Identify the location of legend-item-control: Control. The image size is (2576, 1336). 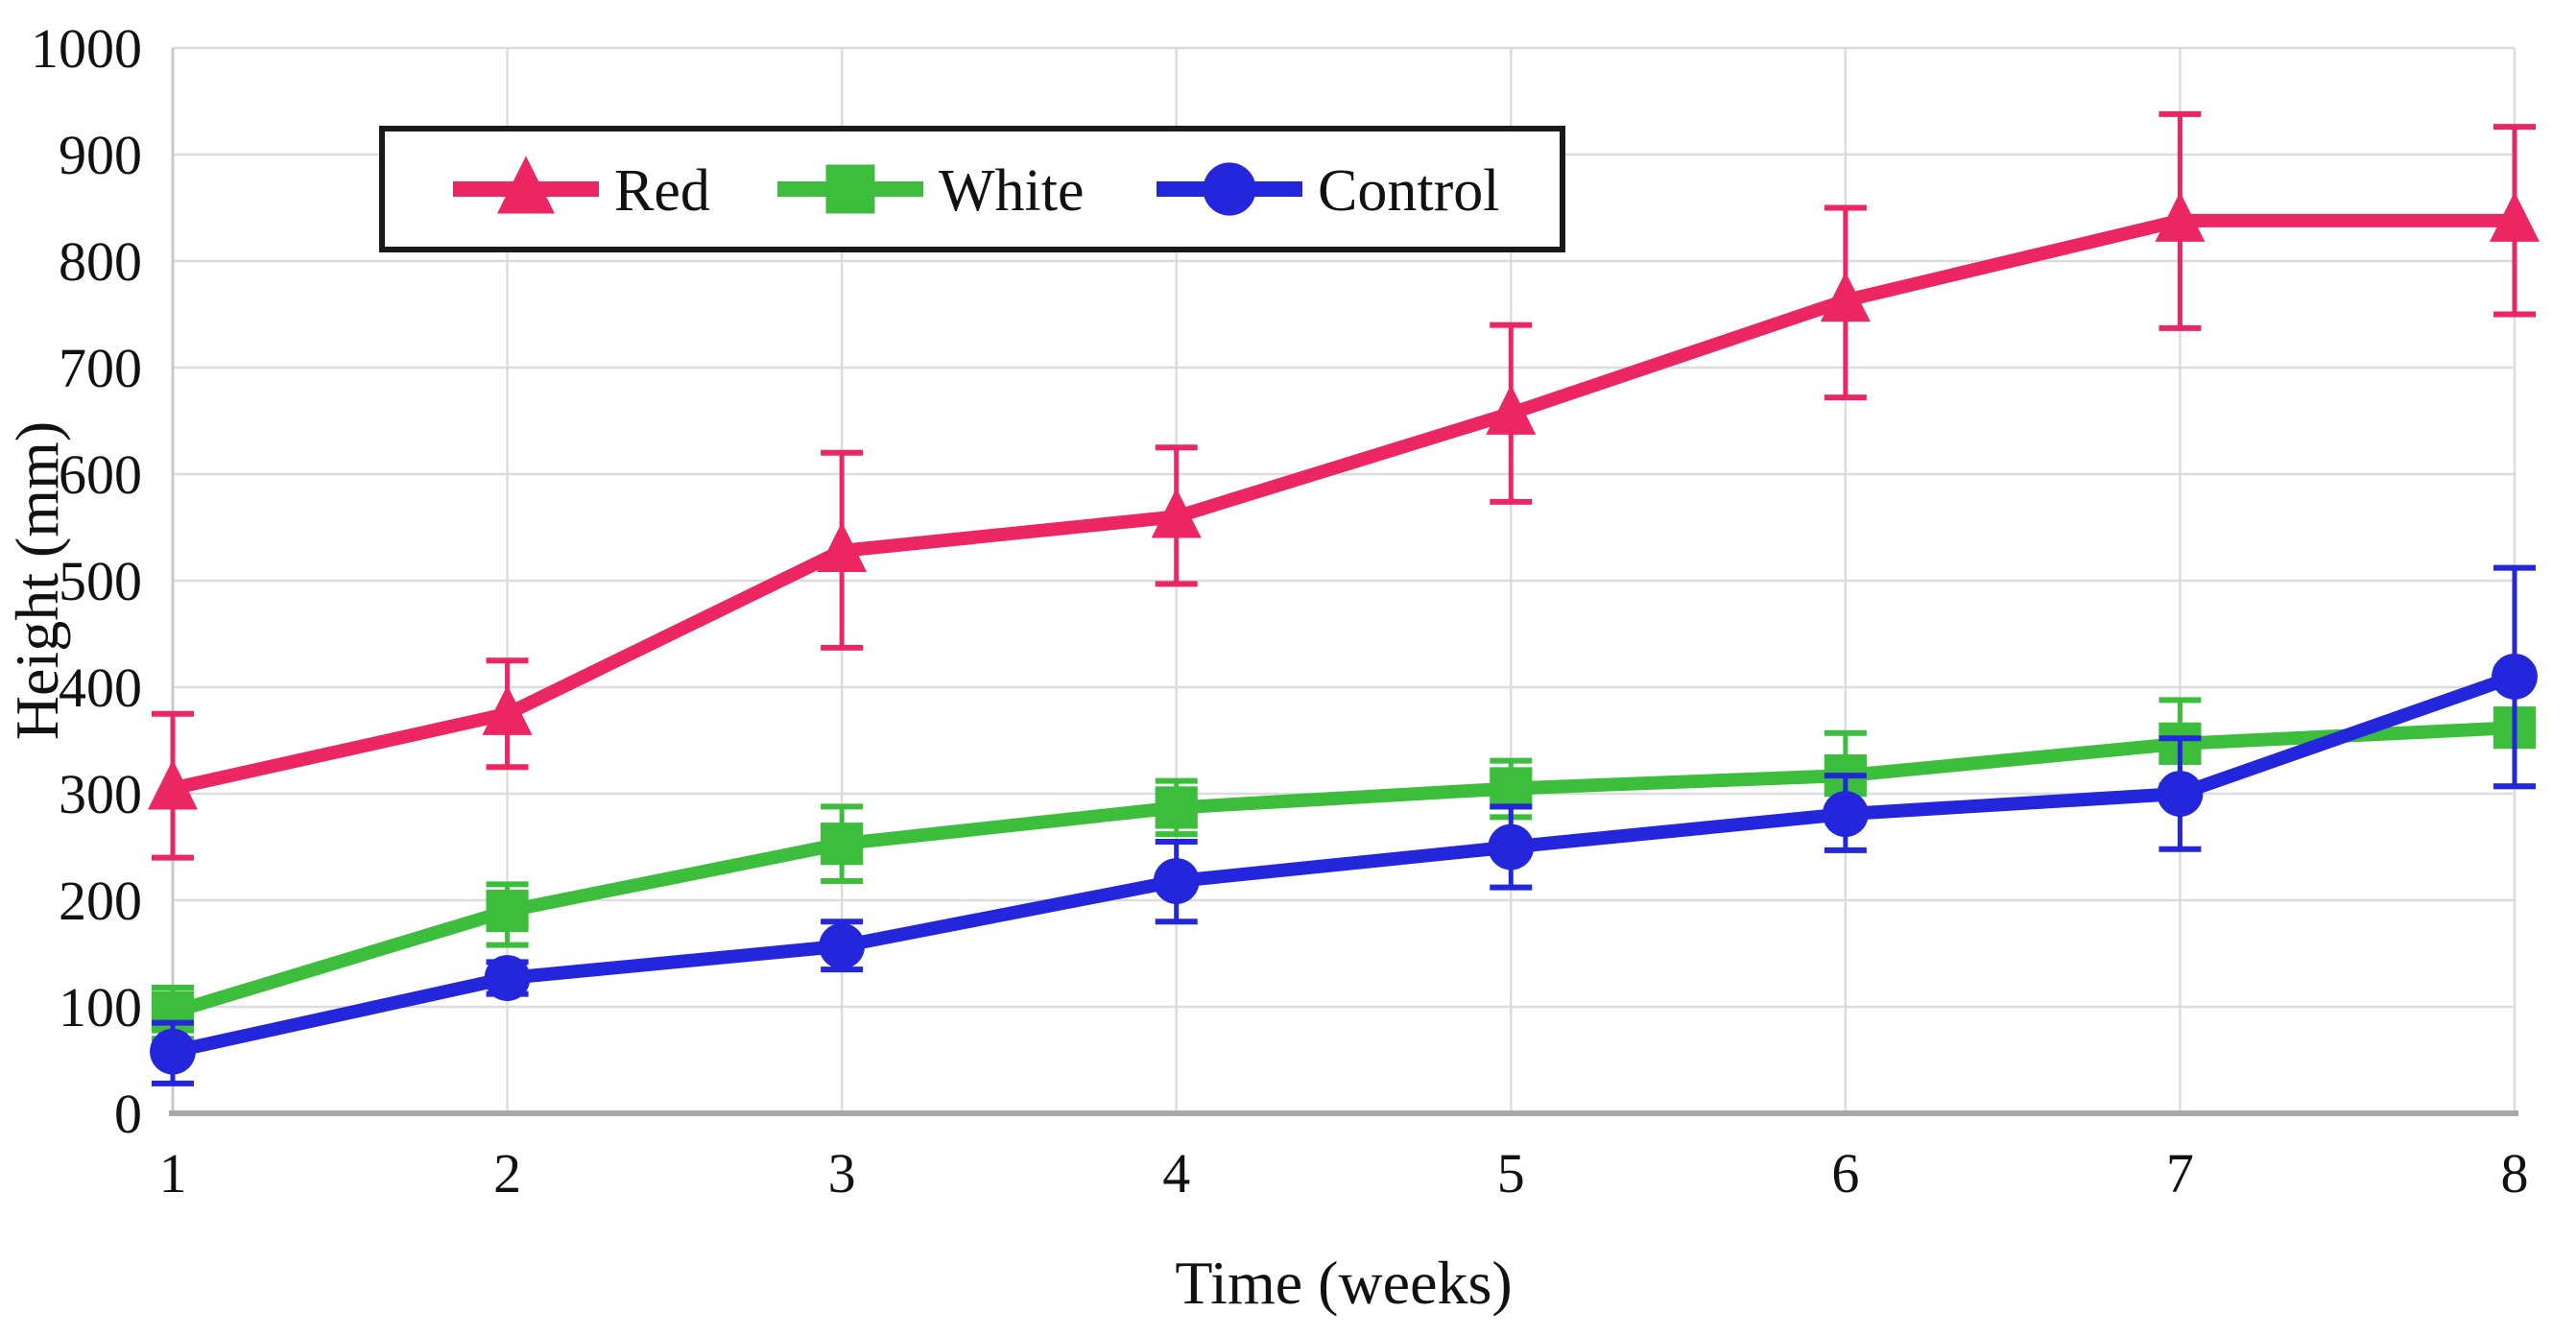
(1328, 191).